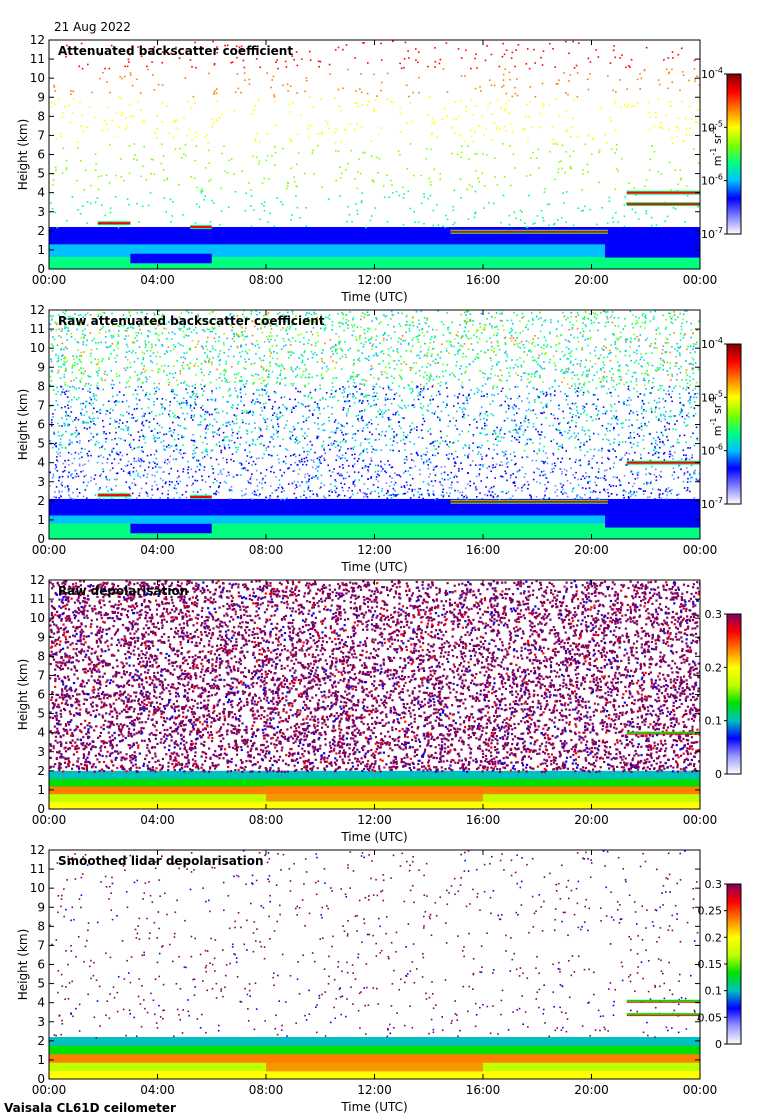 The height and width of the screenshot is (1120, 780). I want to click on panel-title: Raw attenuated backscatter coefficient, so click(191, 321).